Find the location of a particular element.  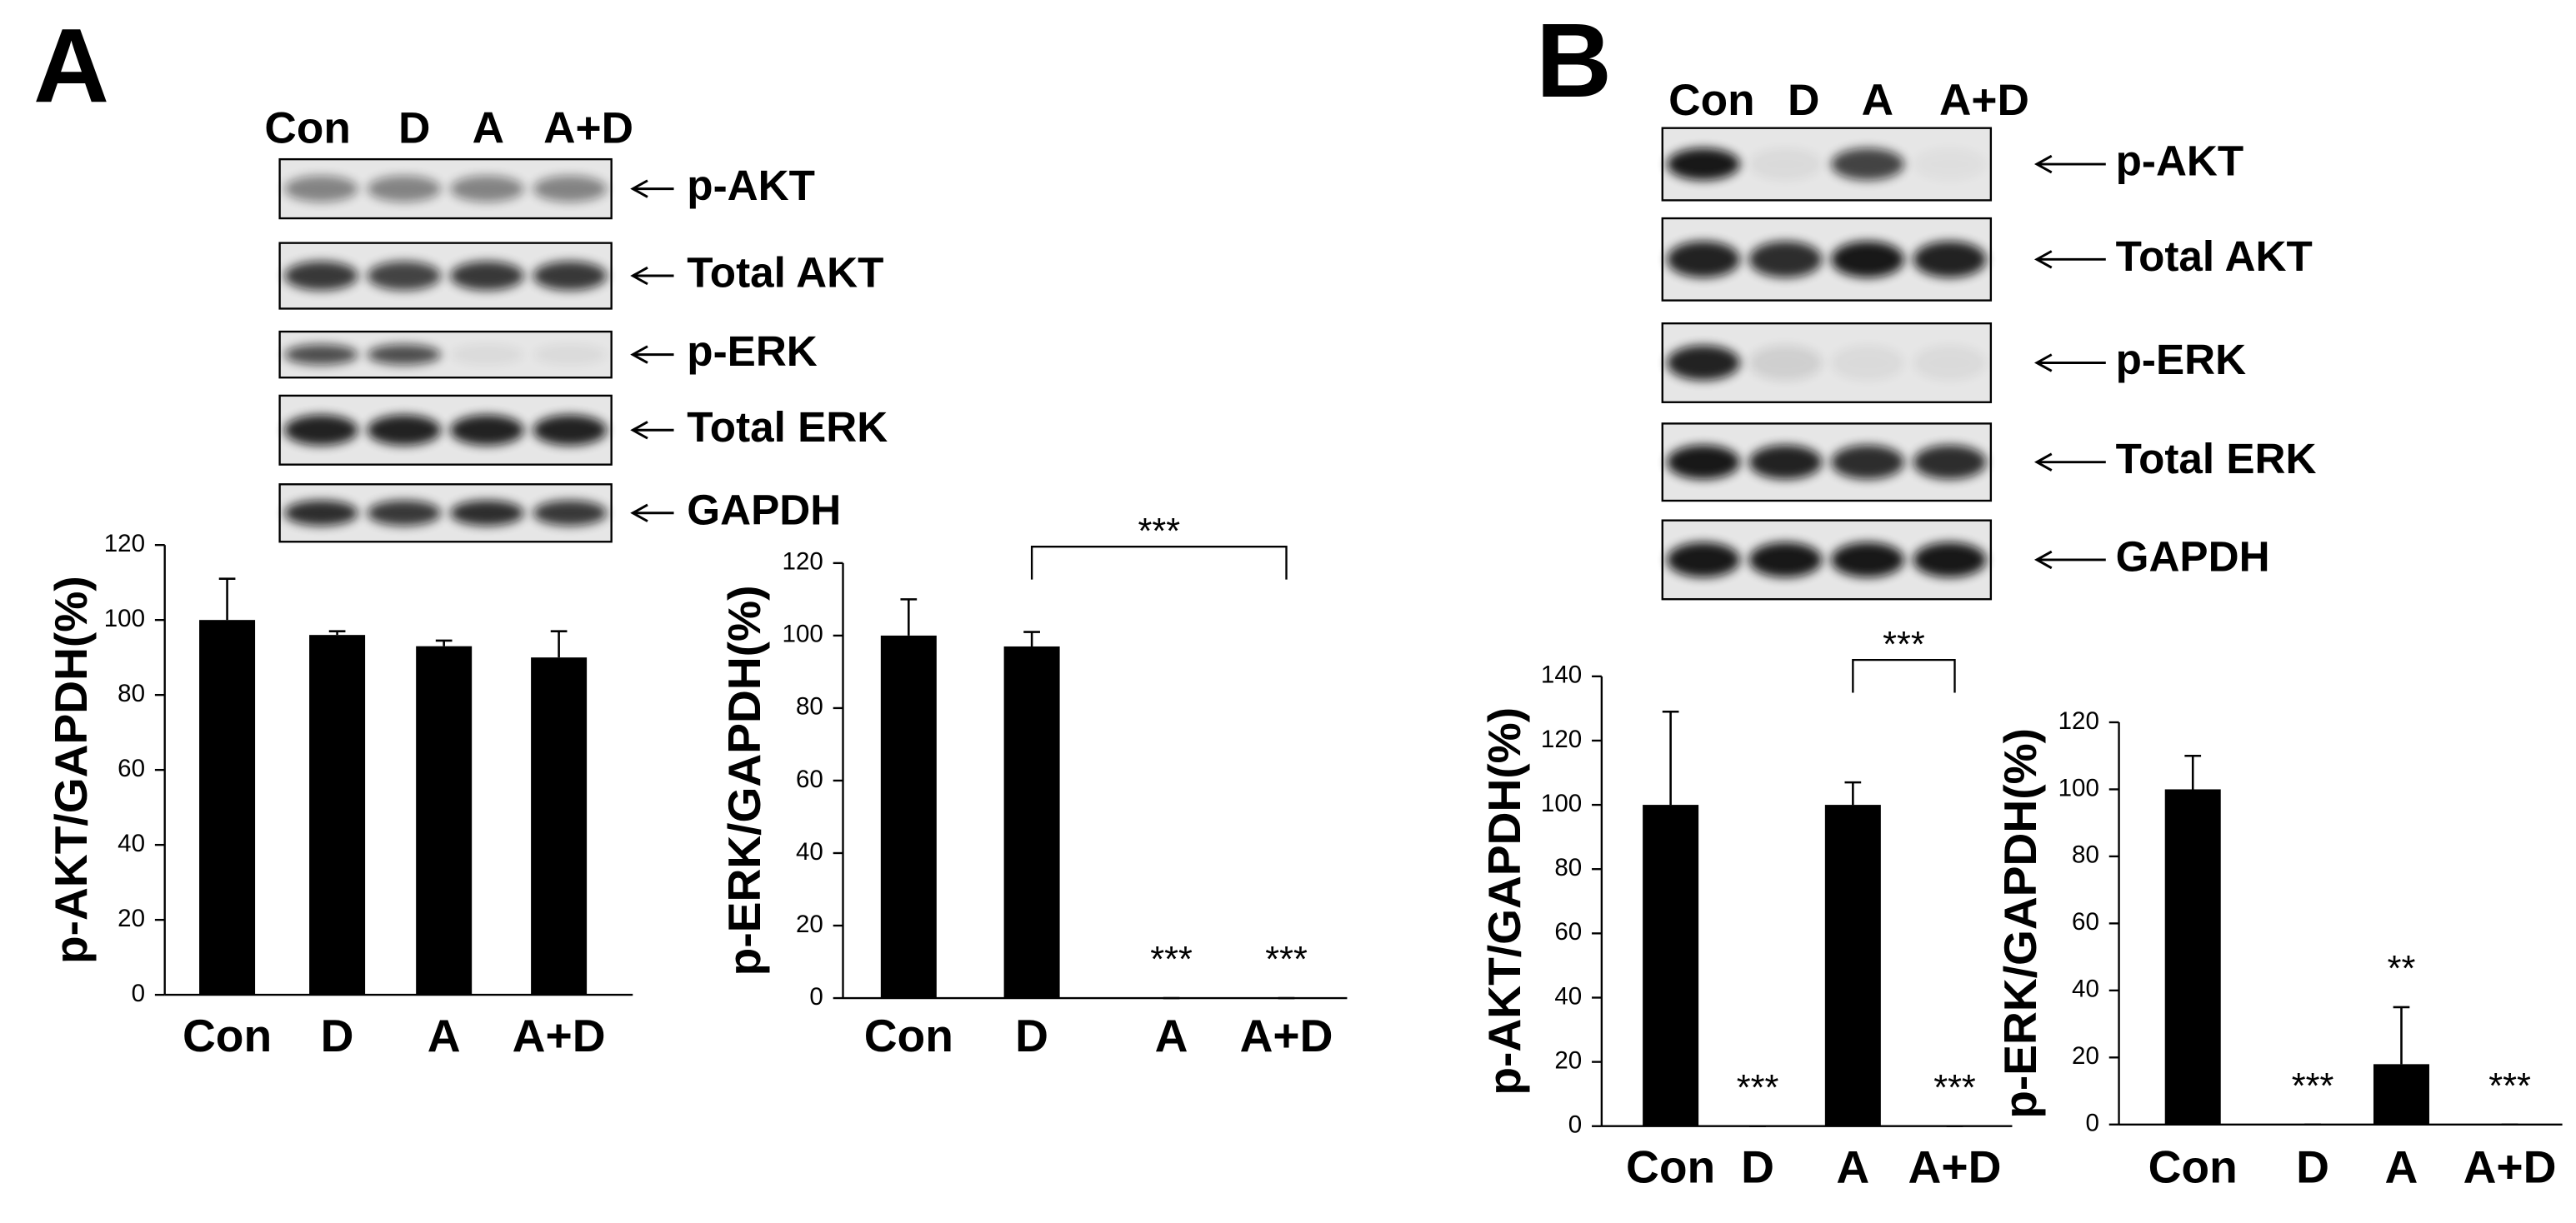

significance-bracket is located at coordinates (1159, 562).